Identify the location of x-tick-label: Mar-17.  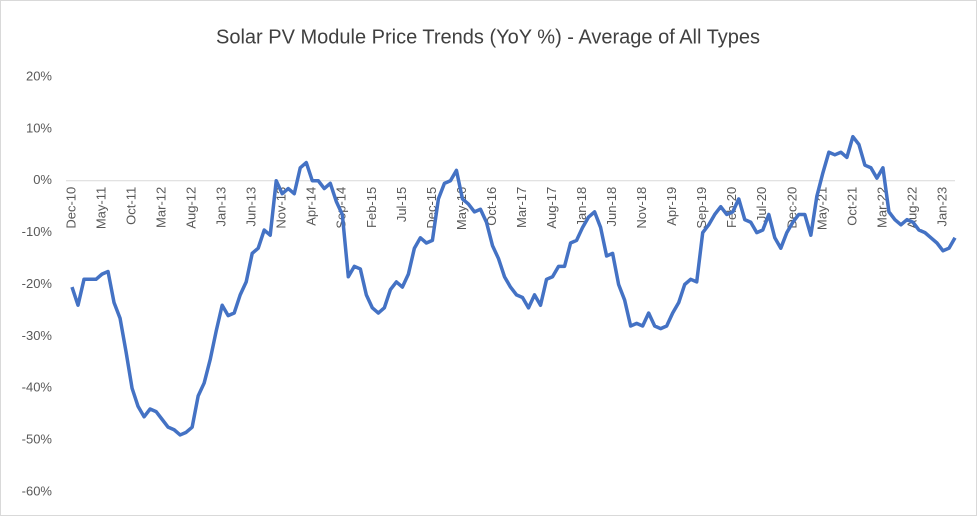
(521, 207).